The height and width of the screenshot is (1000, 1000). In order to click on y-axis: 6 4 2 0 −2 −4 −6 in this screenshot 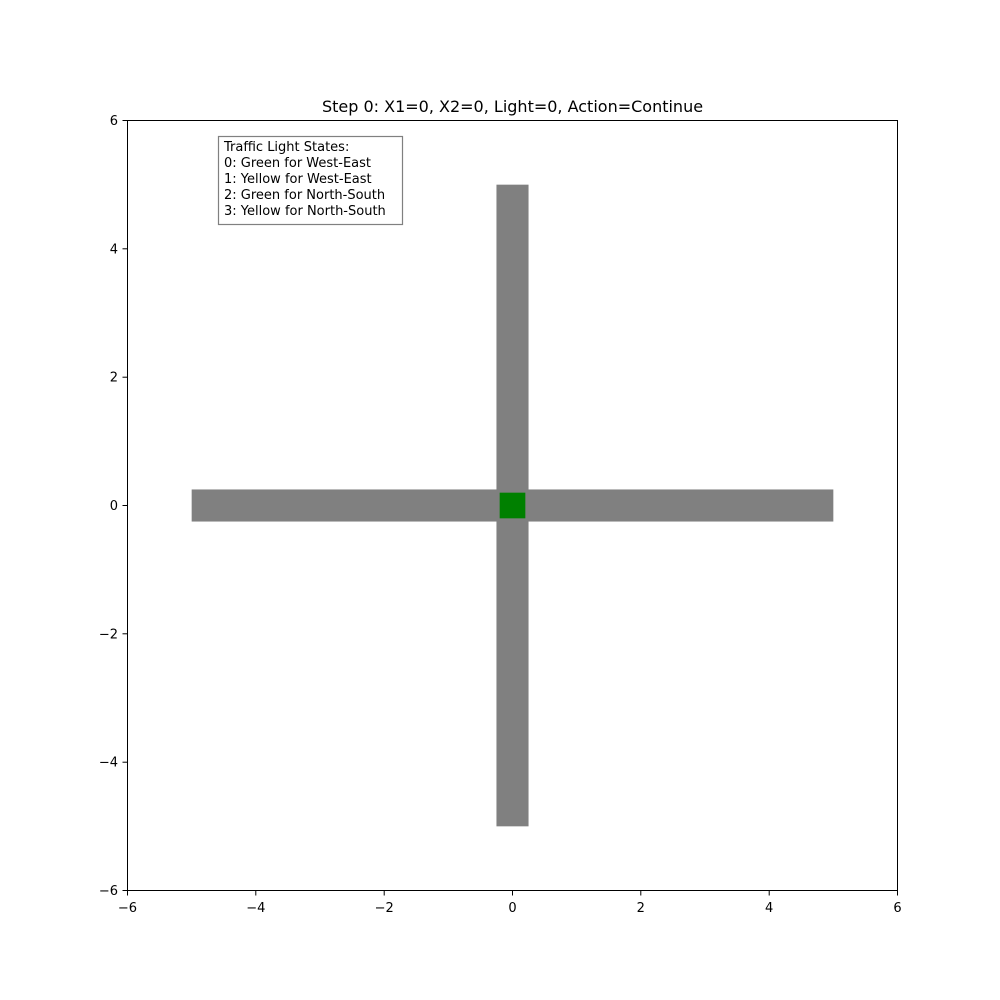, I will do `click(113, 506)`.